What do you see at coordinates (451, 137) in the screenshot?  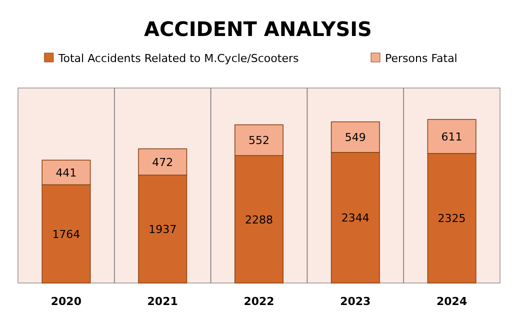 I see `data-label: 611` at bounding box center [451, 137].